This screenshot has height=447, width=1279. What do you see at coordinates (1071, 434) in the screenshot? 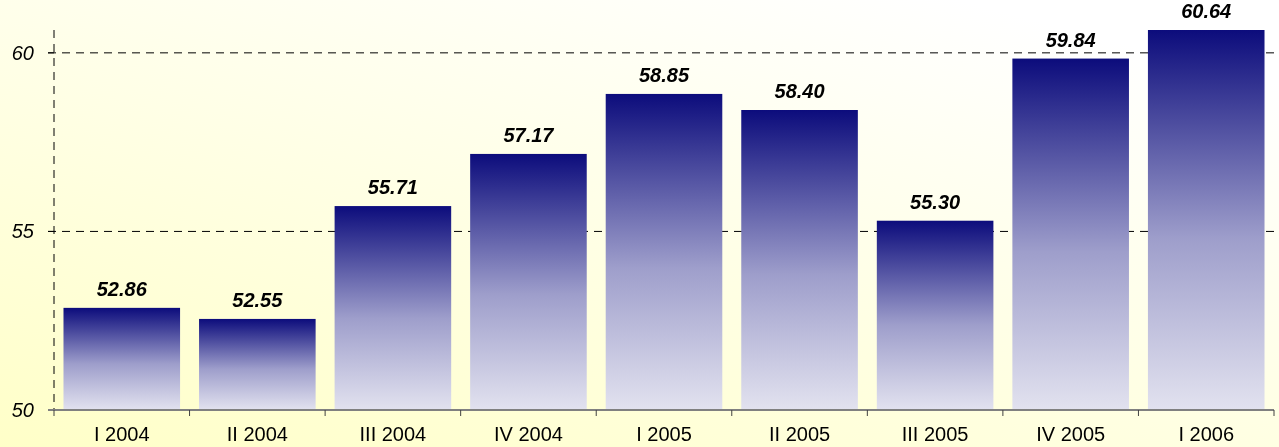
I see `x-tick-label: IV 2005` at bounding box center [1071, 434].